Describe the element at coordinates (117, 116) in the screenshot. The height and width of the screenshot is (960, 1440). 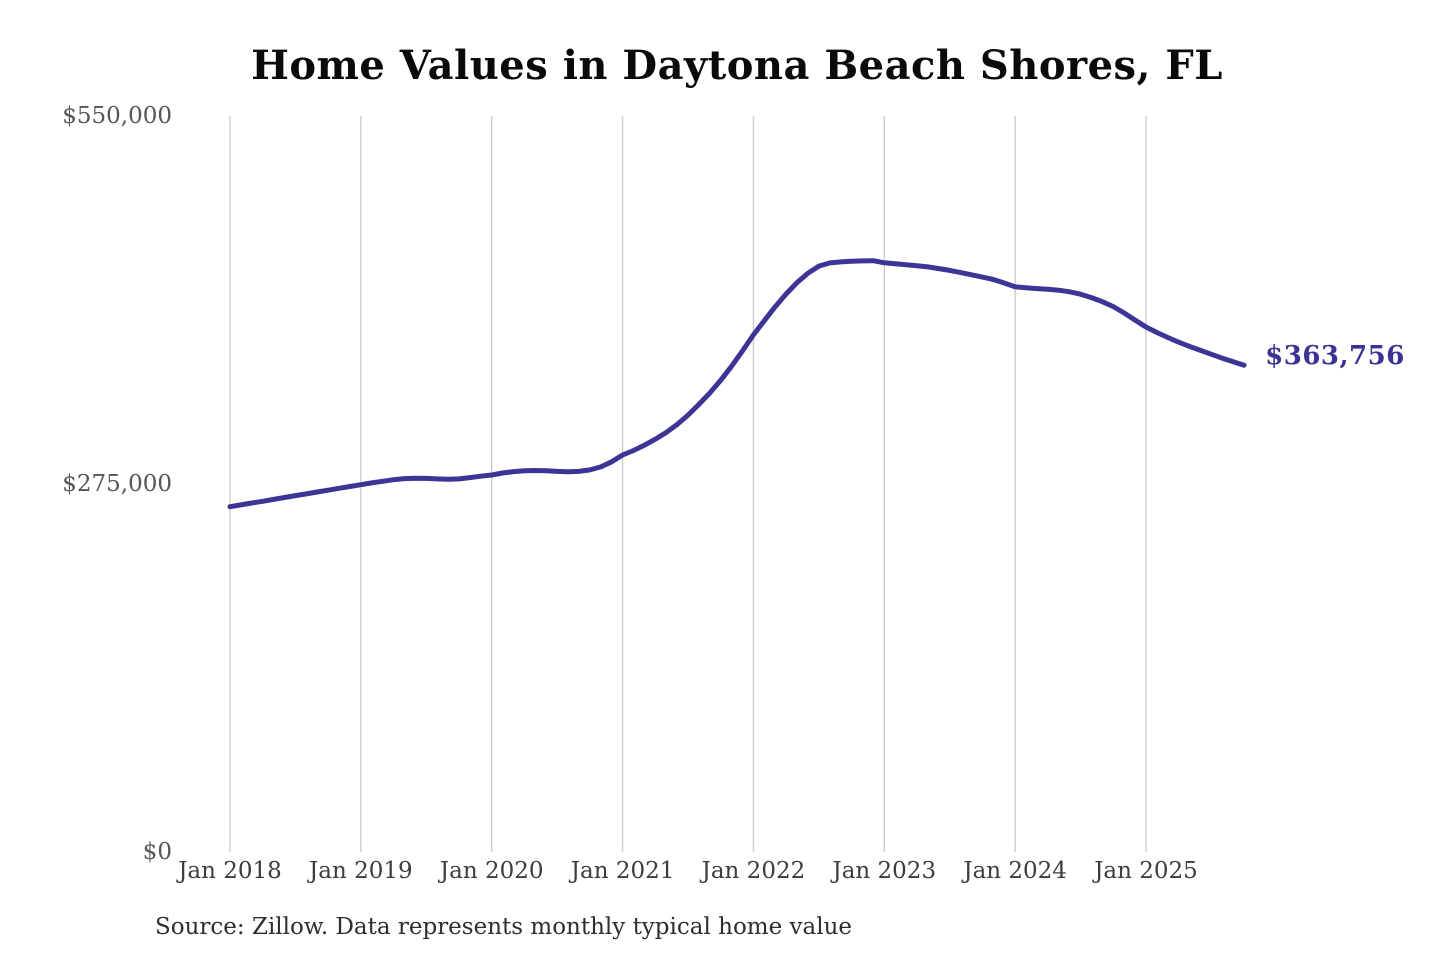
I see `y-tick-label: $550,000` at that location.